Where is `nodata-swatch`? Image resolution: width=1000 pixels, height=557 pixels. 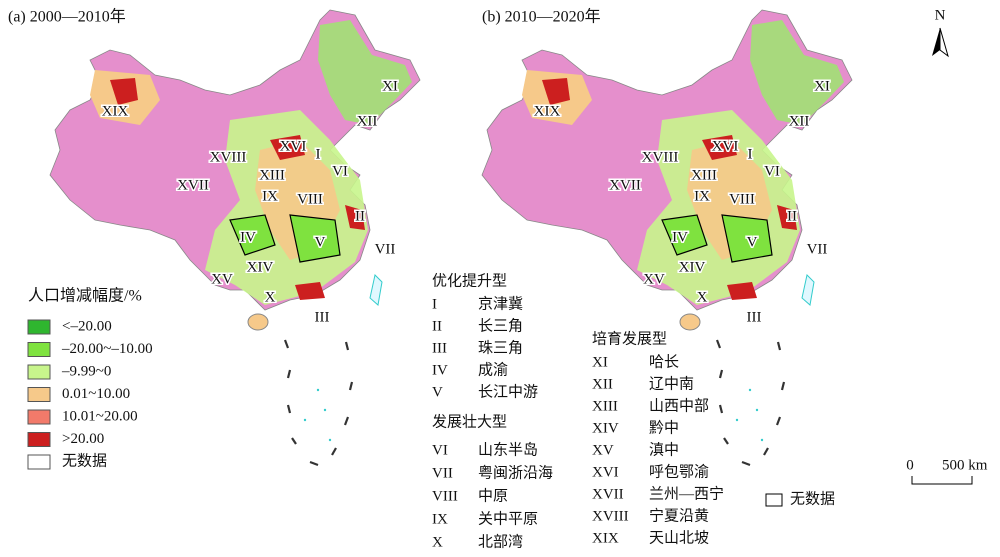
nodata-swatch is located at coordinates (774, 500).